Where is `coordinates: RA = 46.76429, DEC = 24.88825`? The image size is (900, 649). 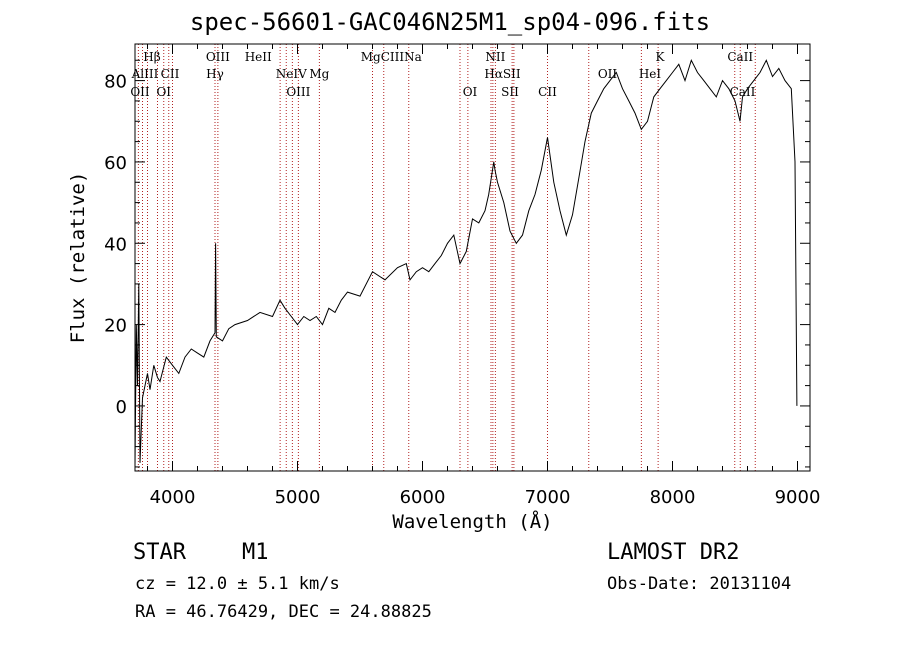 coordinates: RA = 46.76429, DEC = 24.88825 is located at coordinates (283, 612).